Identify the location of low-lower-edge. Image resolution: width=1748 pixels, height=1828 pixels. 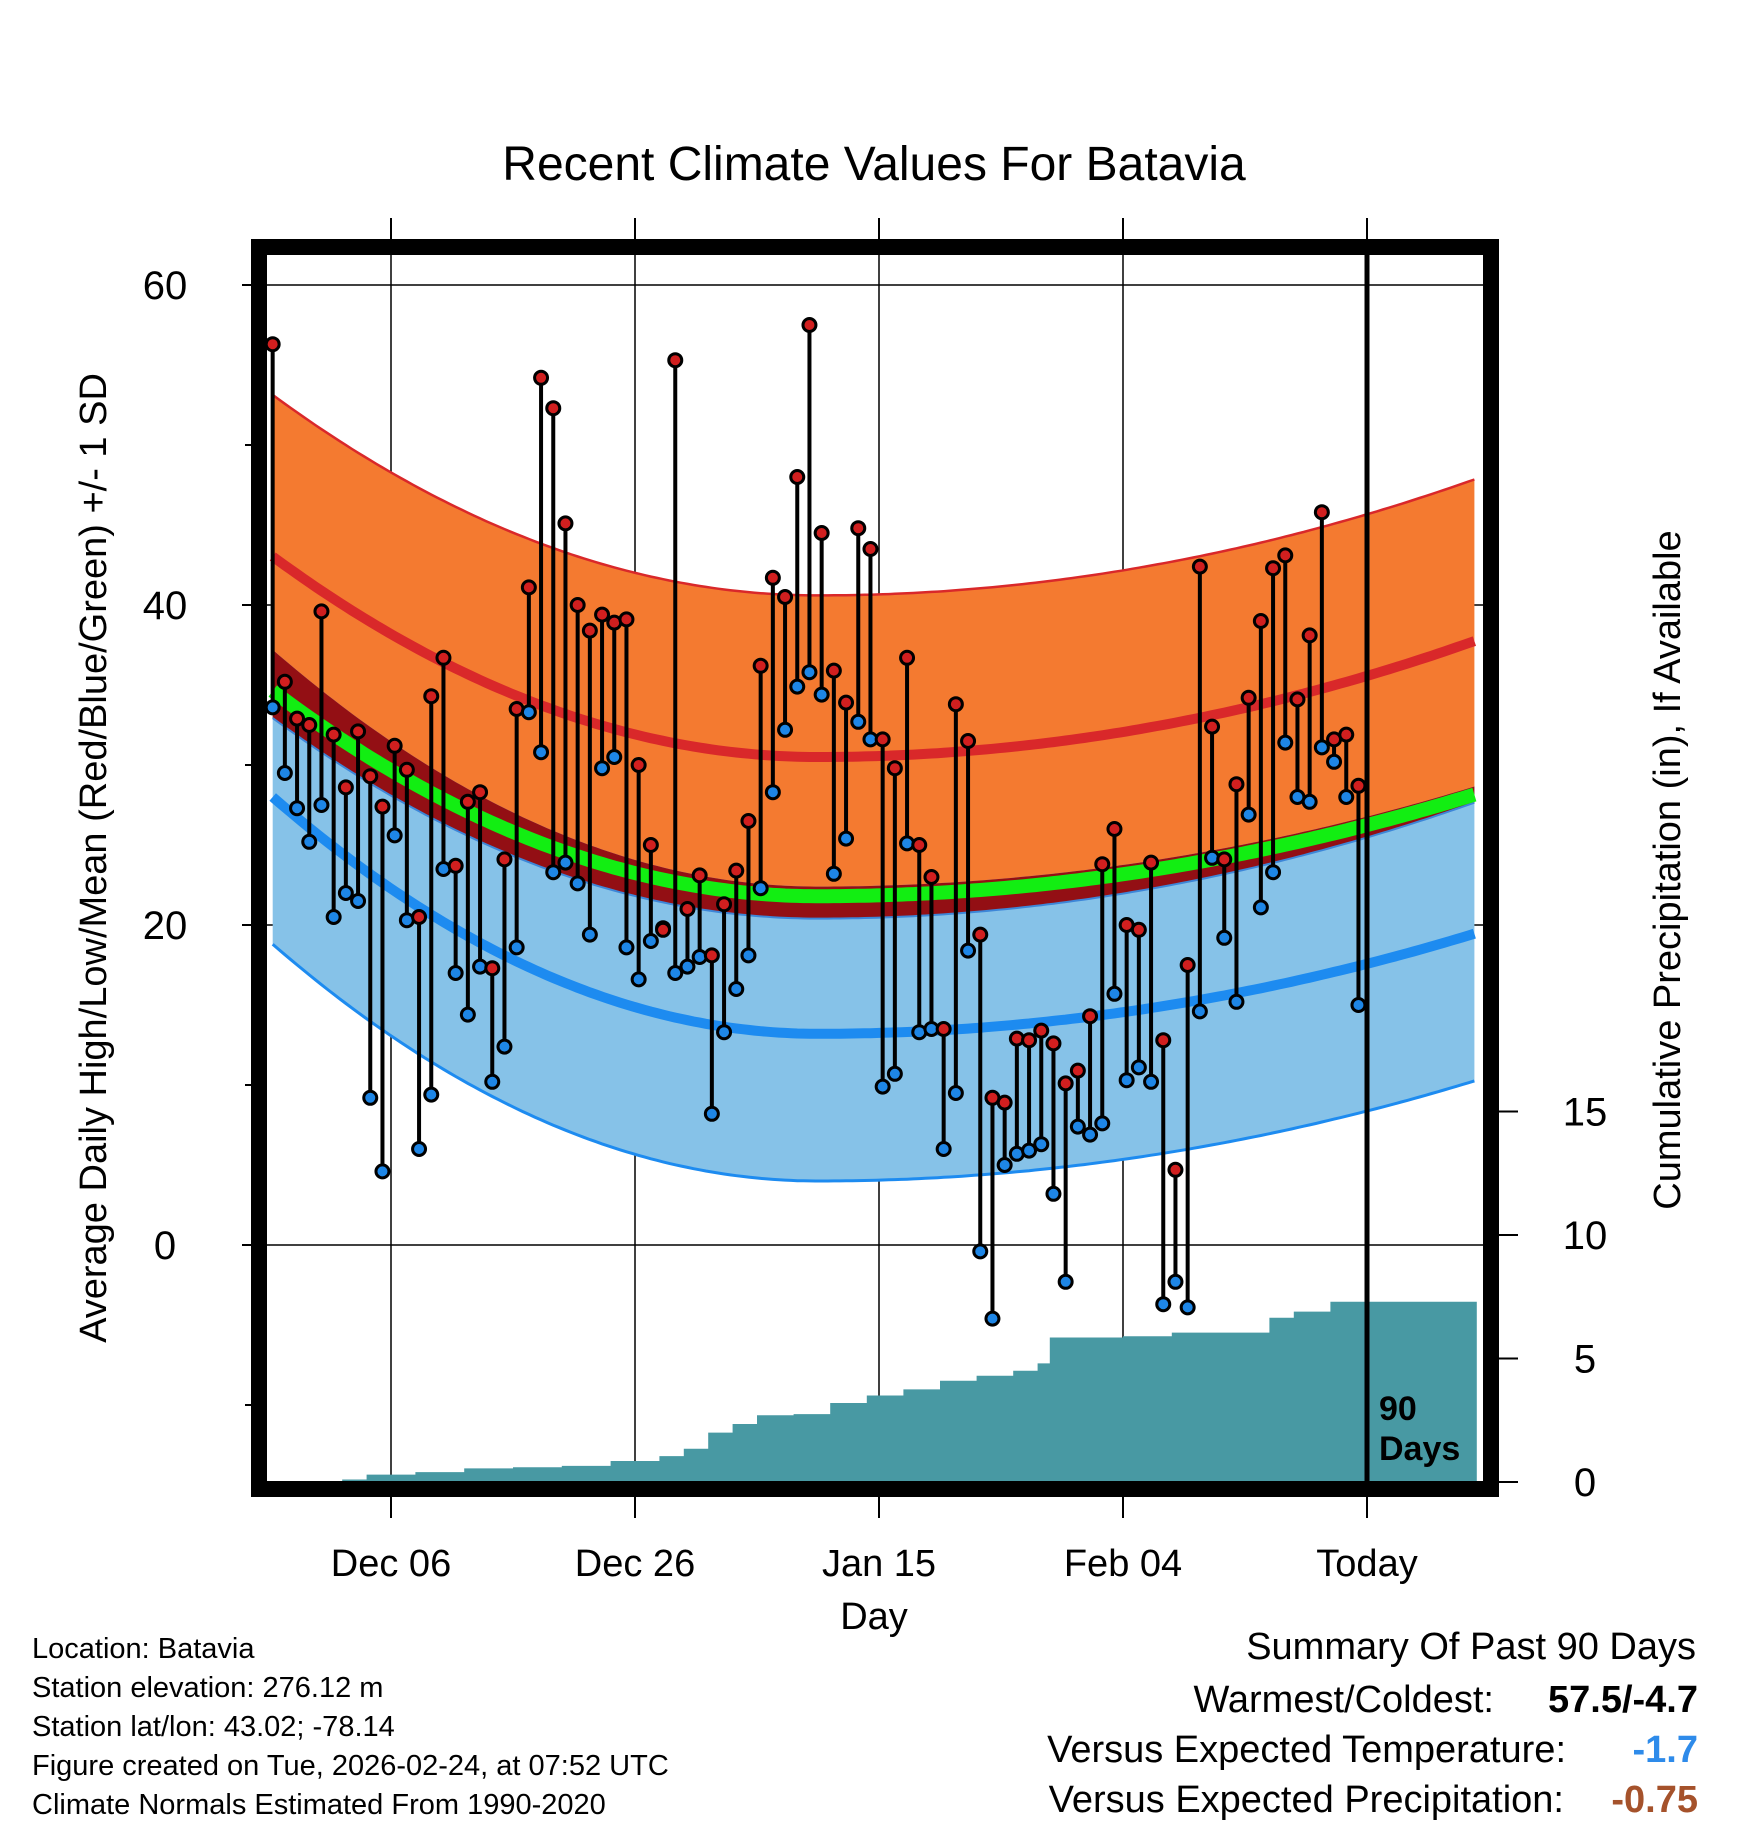
(873, 1063).